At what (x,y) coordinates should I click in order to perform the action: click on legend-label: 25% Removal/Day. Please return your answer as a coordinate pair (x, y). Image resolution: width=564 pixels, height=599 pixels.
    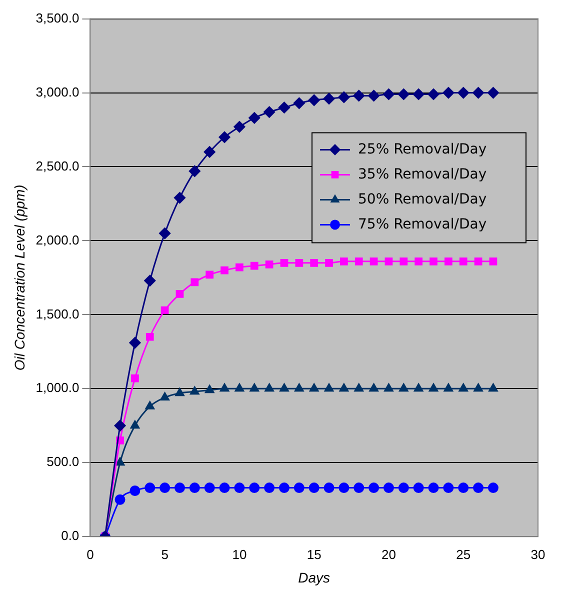
    Looking at the image, I should click on (422, 149).